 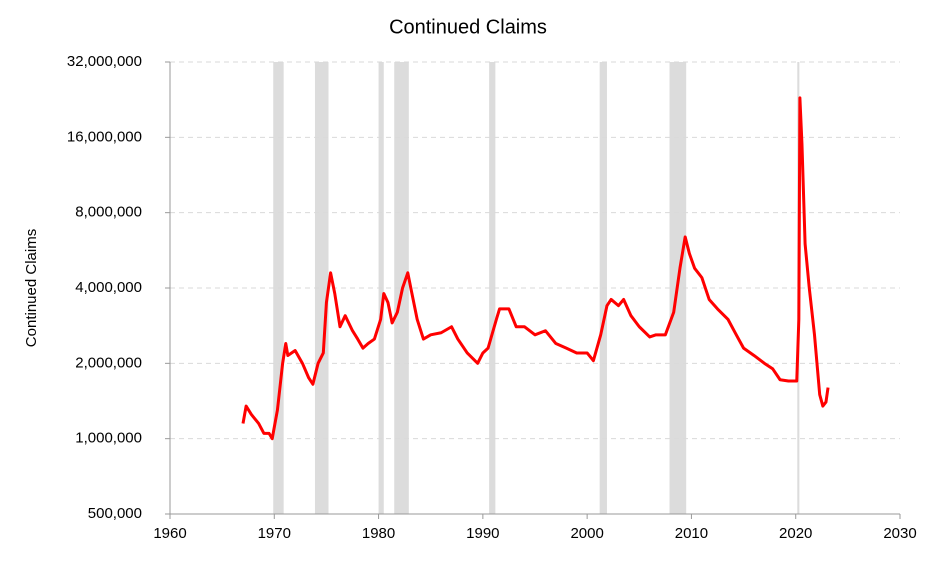 I want to click on y-tick-label: 500,000, so click(x=115, y=513).